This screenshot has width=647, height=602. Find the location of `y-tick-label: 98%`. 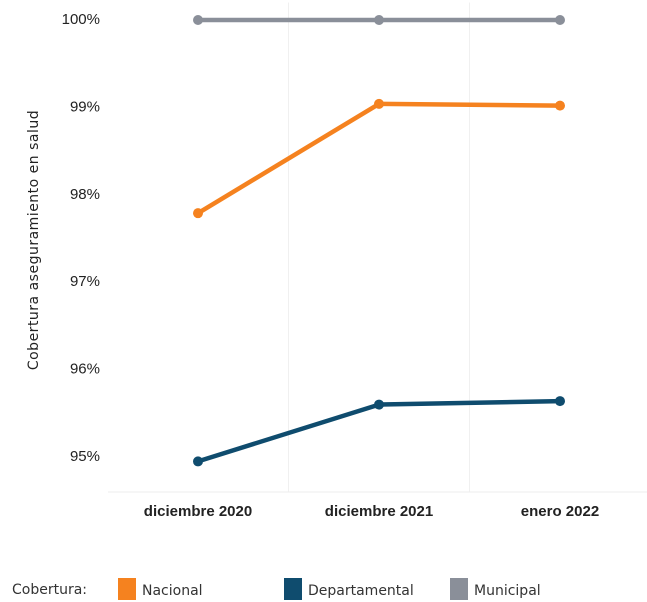

y-tick-label: 98% is located at coordinates (85, 194).